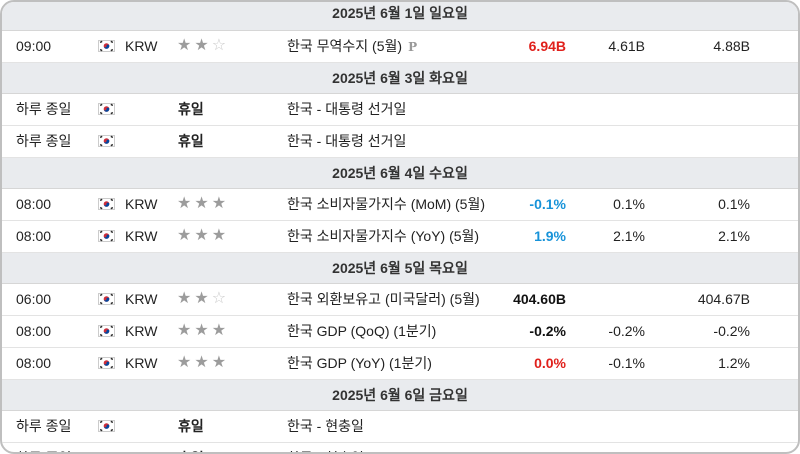  I want to click on event-name: 한국 소비자물가지수 (YoY) (5월), so click(383, 236).